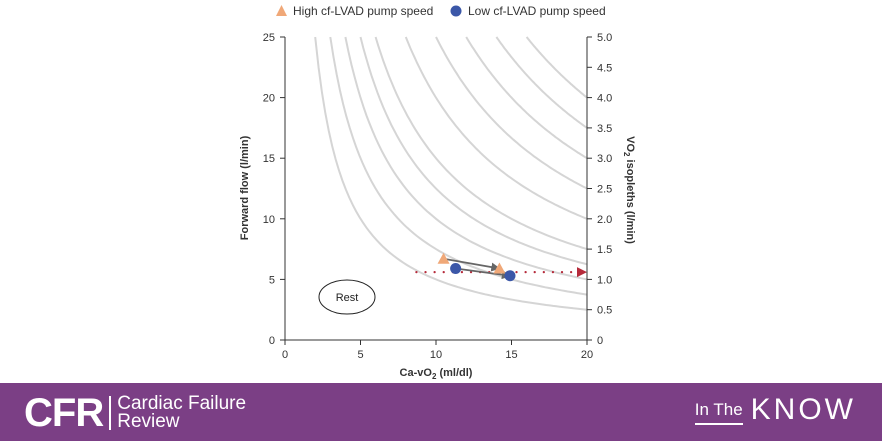 This screenshot has width=882, height=441. I want to click on y-ticks: 0 5 10 15 20 25, so click(274, 189).